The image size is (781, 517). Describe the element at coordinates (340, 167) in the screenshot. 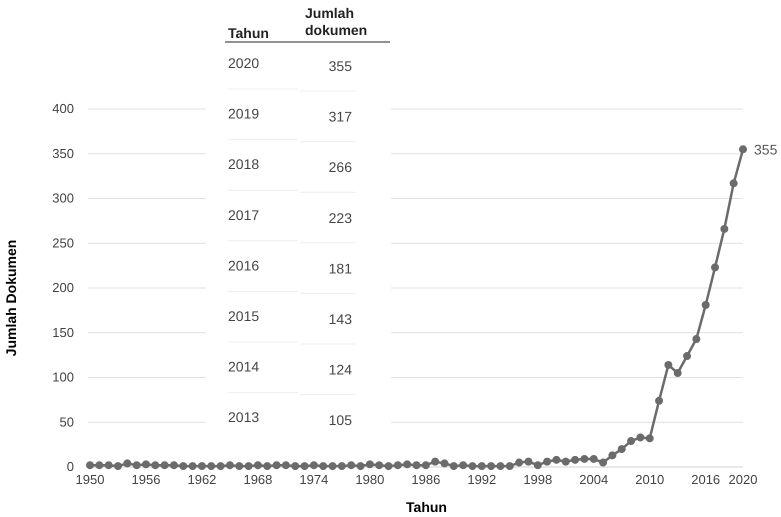

I see `annotation: 266` at that location.